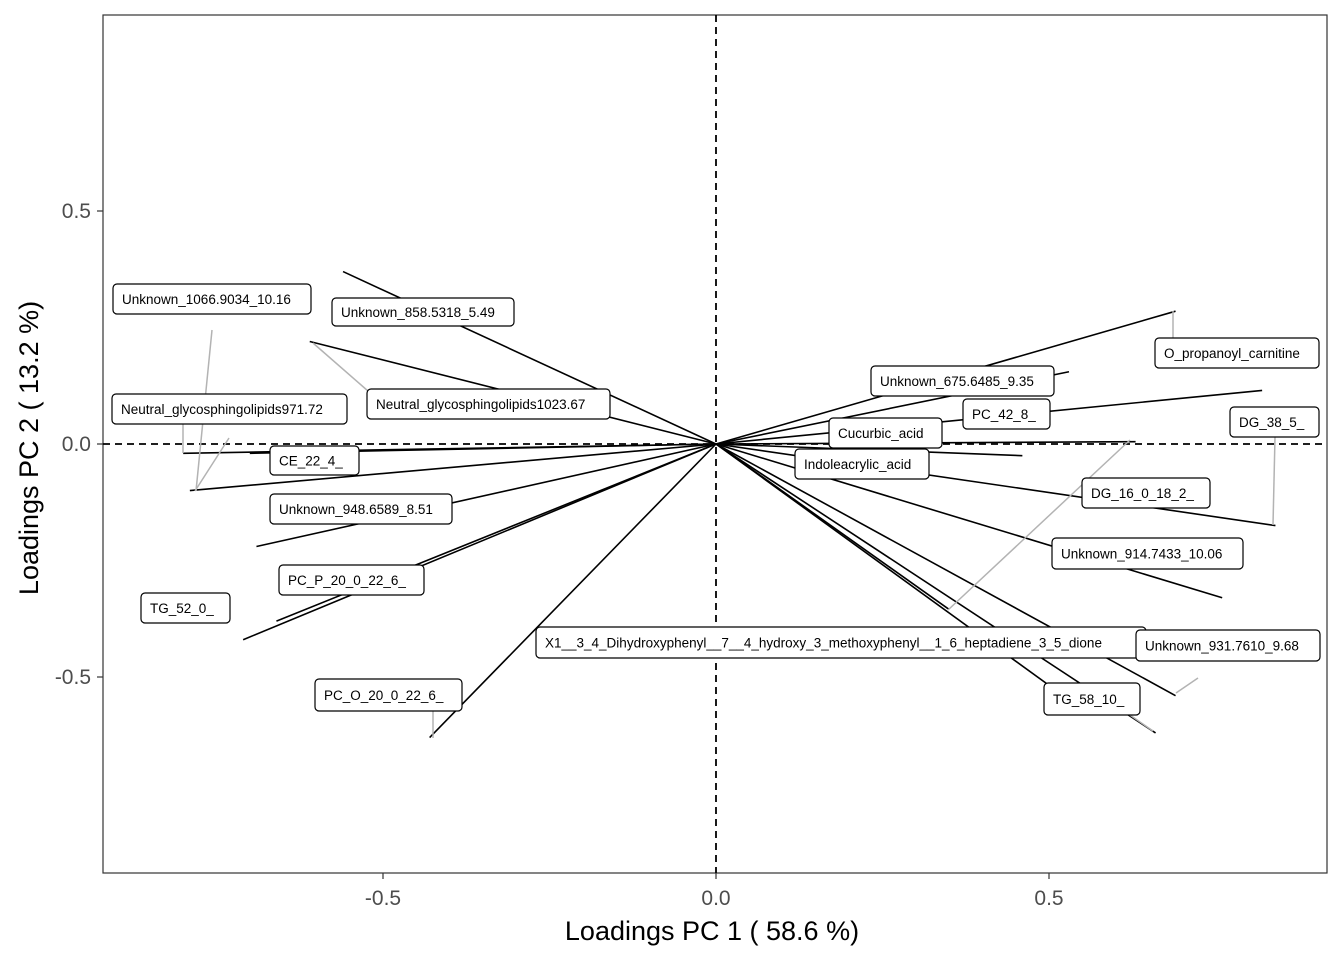  I want to click on x-tick-label: -0.5, so click(383, 898).